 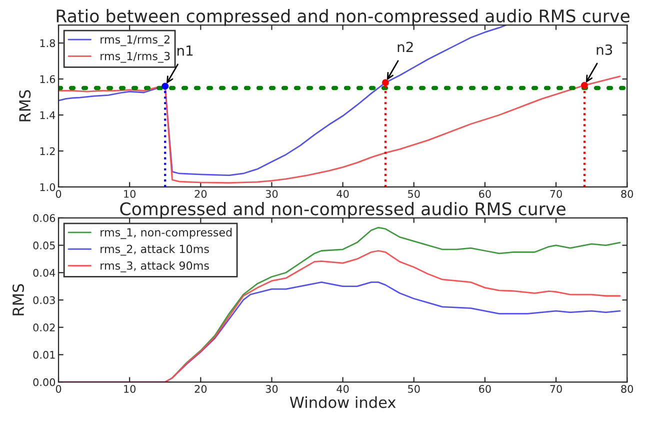 What do you see at coordinates (48, 187) in the screenshot?
I see `y-tick-label: 1.0` at bounding box center [48, 187].